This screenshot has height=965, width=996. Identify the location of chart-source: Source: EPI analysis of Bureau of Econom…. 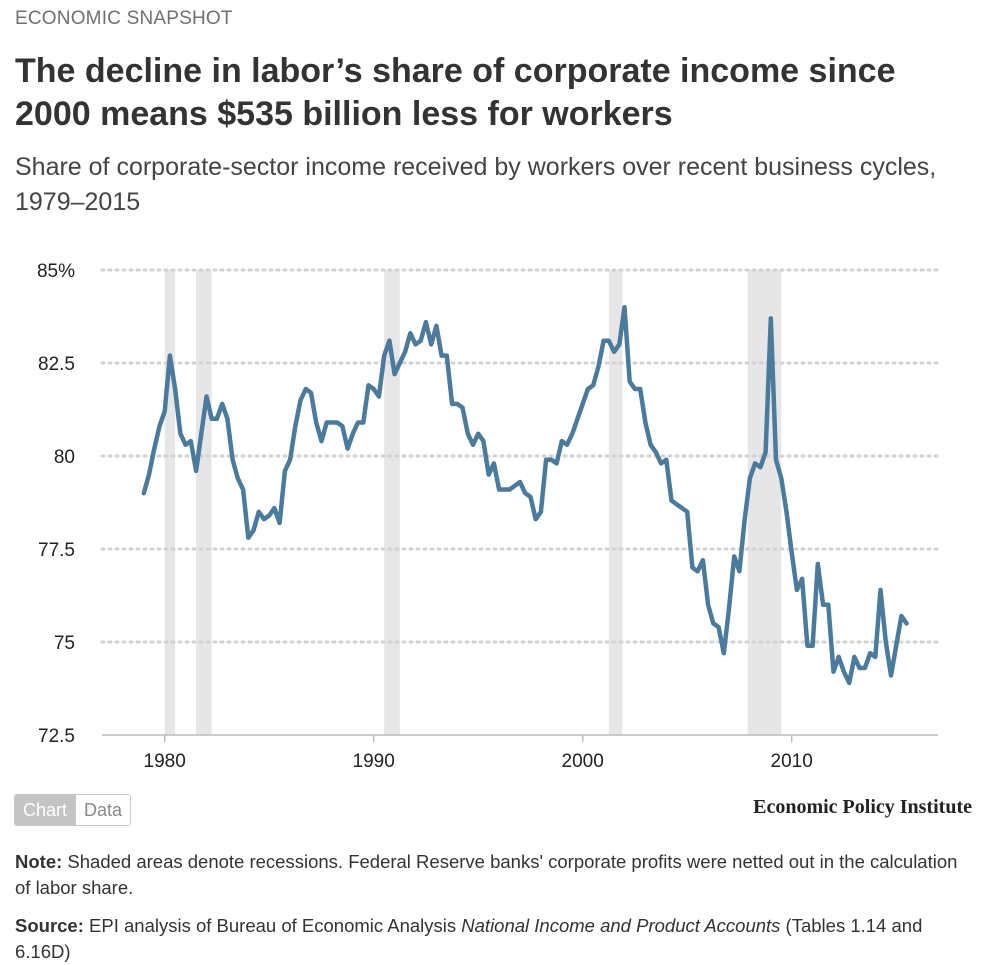
(490, 939).